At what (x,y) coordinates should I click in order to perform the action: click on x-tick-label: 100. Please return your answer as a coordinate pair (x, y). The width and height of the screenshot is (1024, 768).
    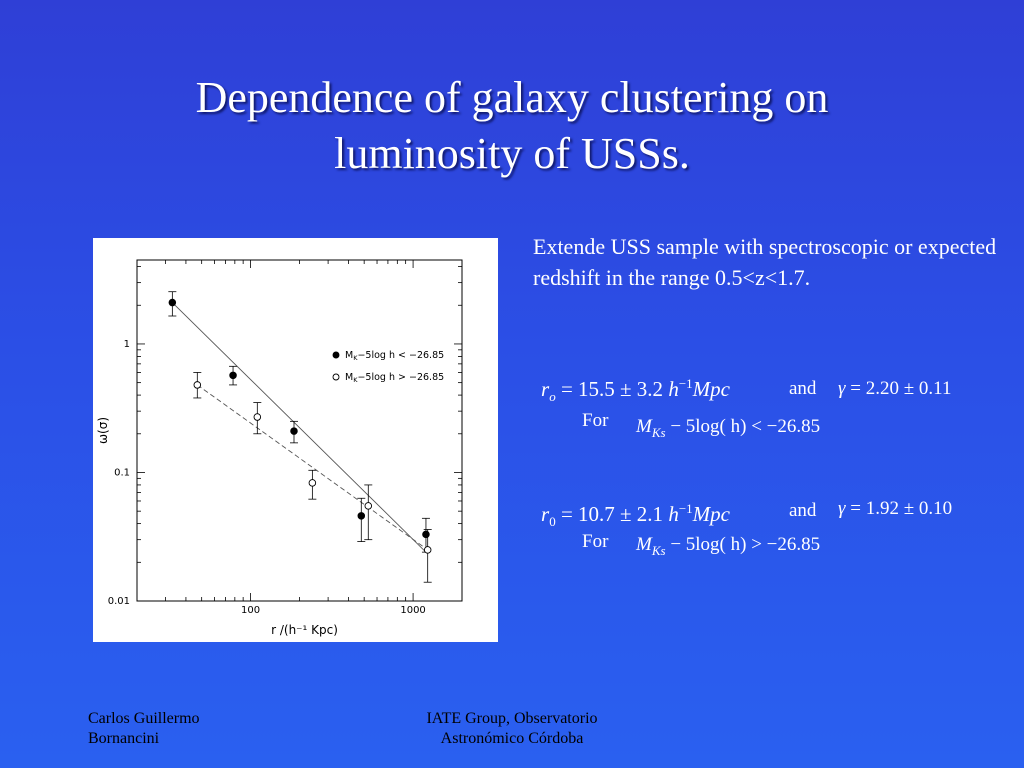
    Looking at the image, I should click on (250, 610).